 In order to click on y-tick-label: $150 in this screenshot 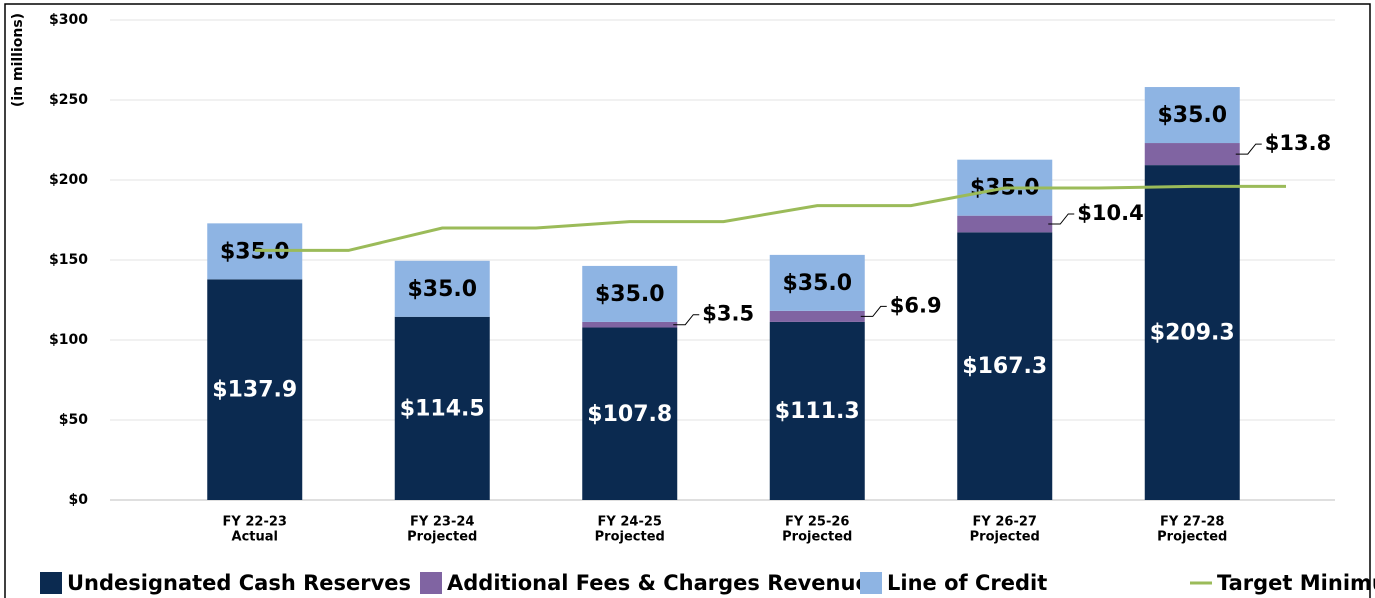, I will do `click(68, 260)`.